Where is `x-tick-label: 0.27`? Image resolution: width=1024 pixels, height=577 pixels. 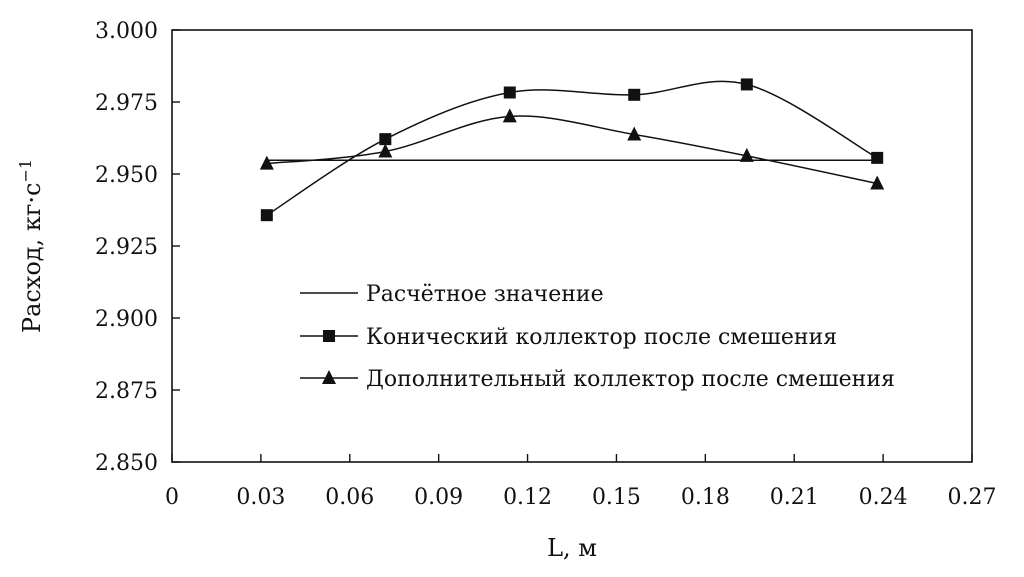
x-tick-label: 0.27 is located at coordinates (972, 497).